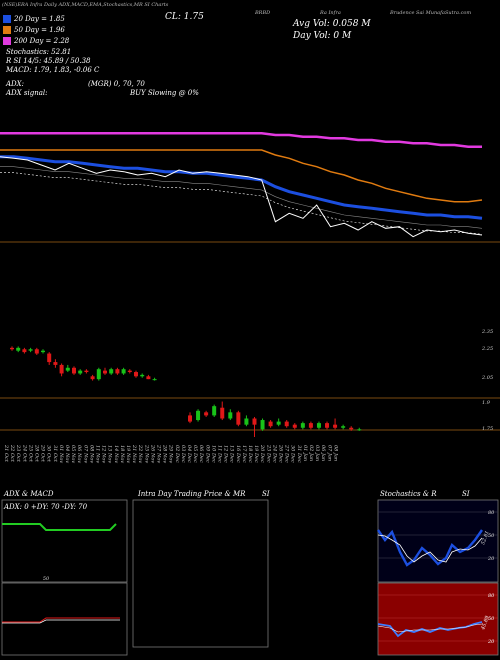  What do you see at coordinates (213, 454) in the screenshot?
I see `date-label-34: 10 Dec` at bounding box center [213, 454].